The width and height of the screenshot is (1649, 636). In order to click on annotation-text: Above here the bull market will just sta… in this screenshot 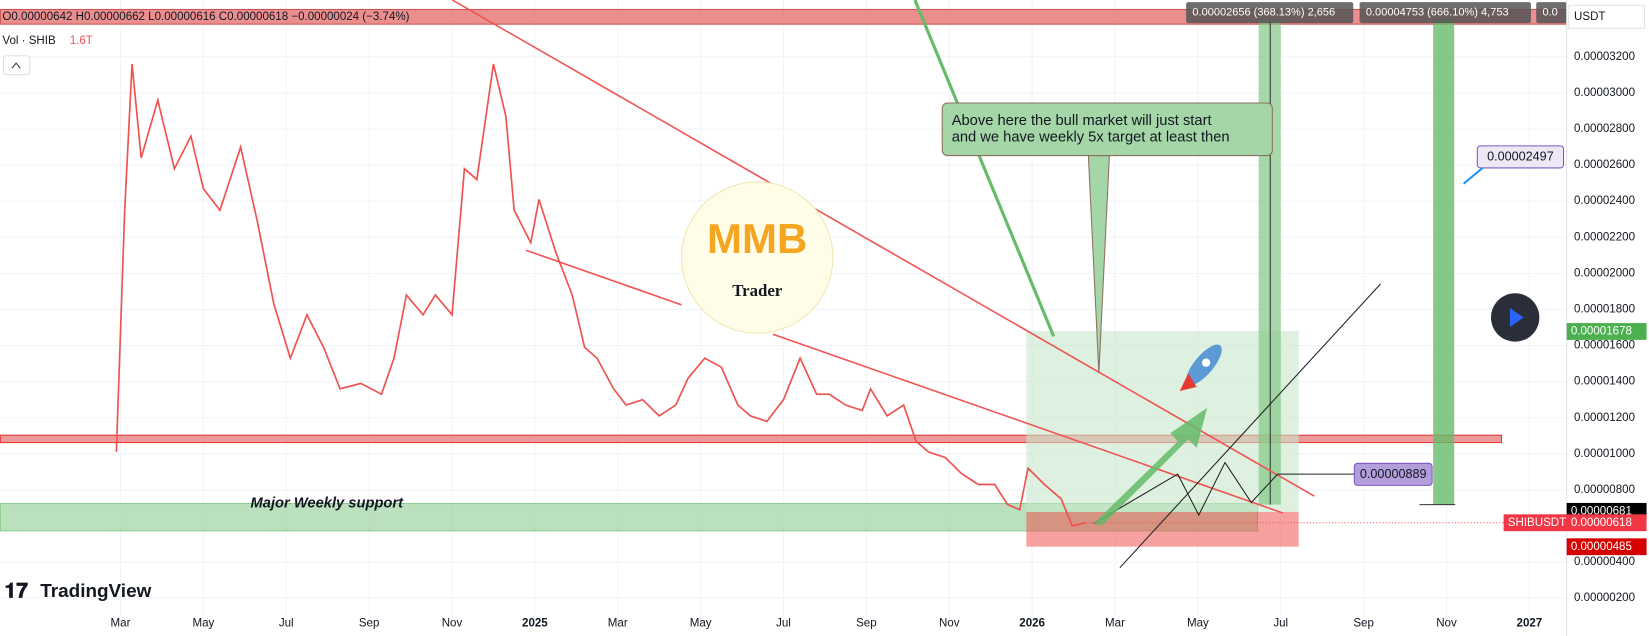, I will do `click(1082, 121)`.